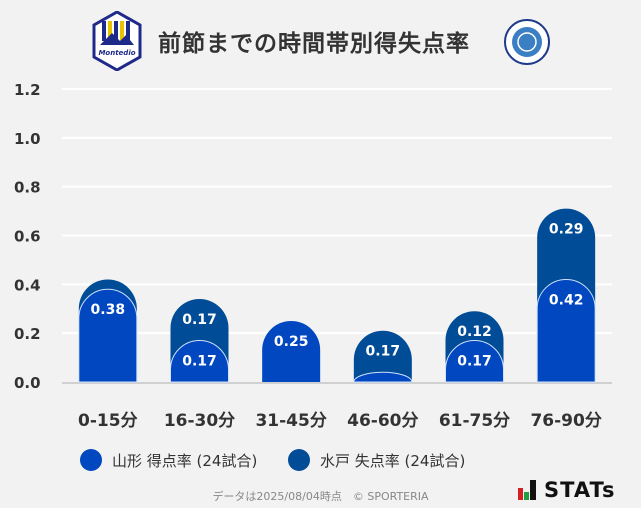 The width and height of the screenshot is (641, 508). I want to click on footer-note: データは2025/08/04時点 © SPORTERIA, so click(320, 496).